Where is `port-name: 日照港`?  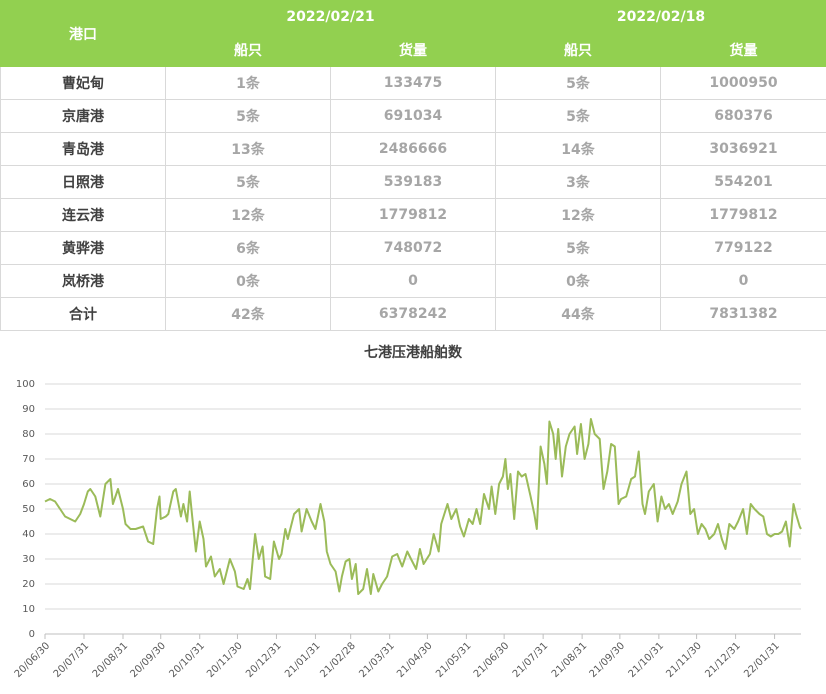 port-name: 日照港 is located at coordinates (83, 182).